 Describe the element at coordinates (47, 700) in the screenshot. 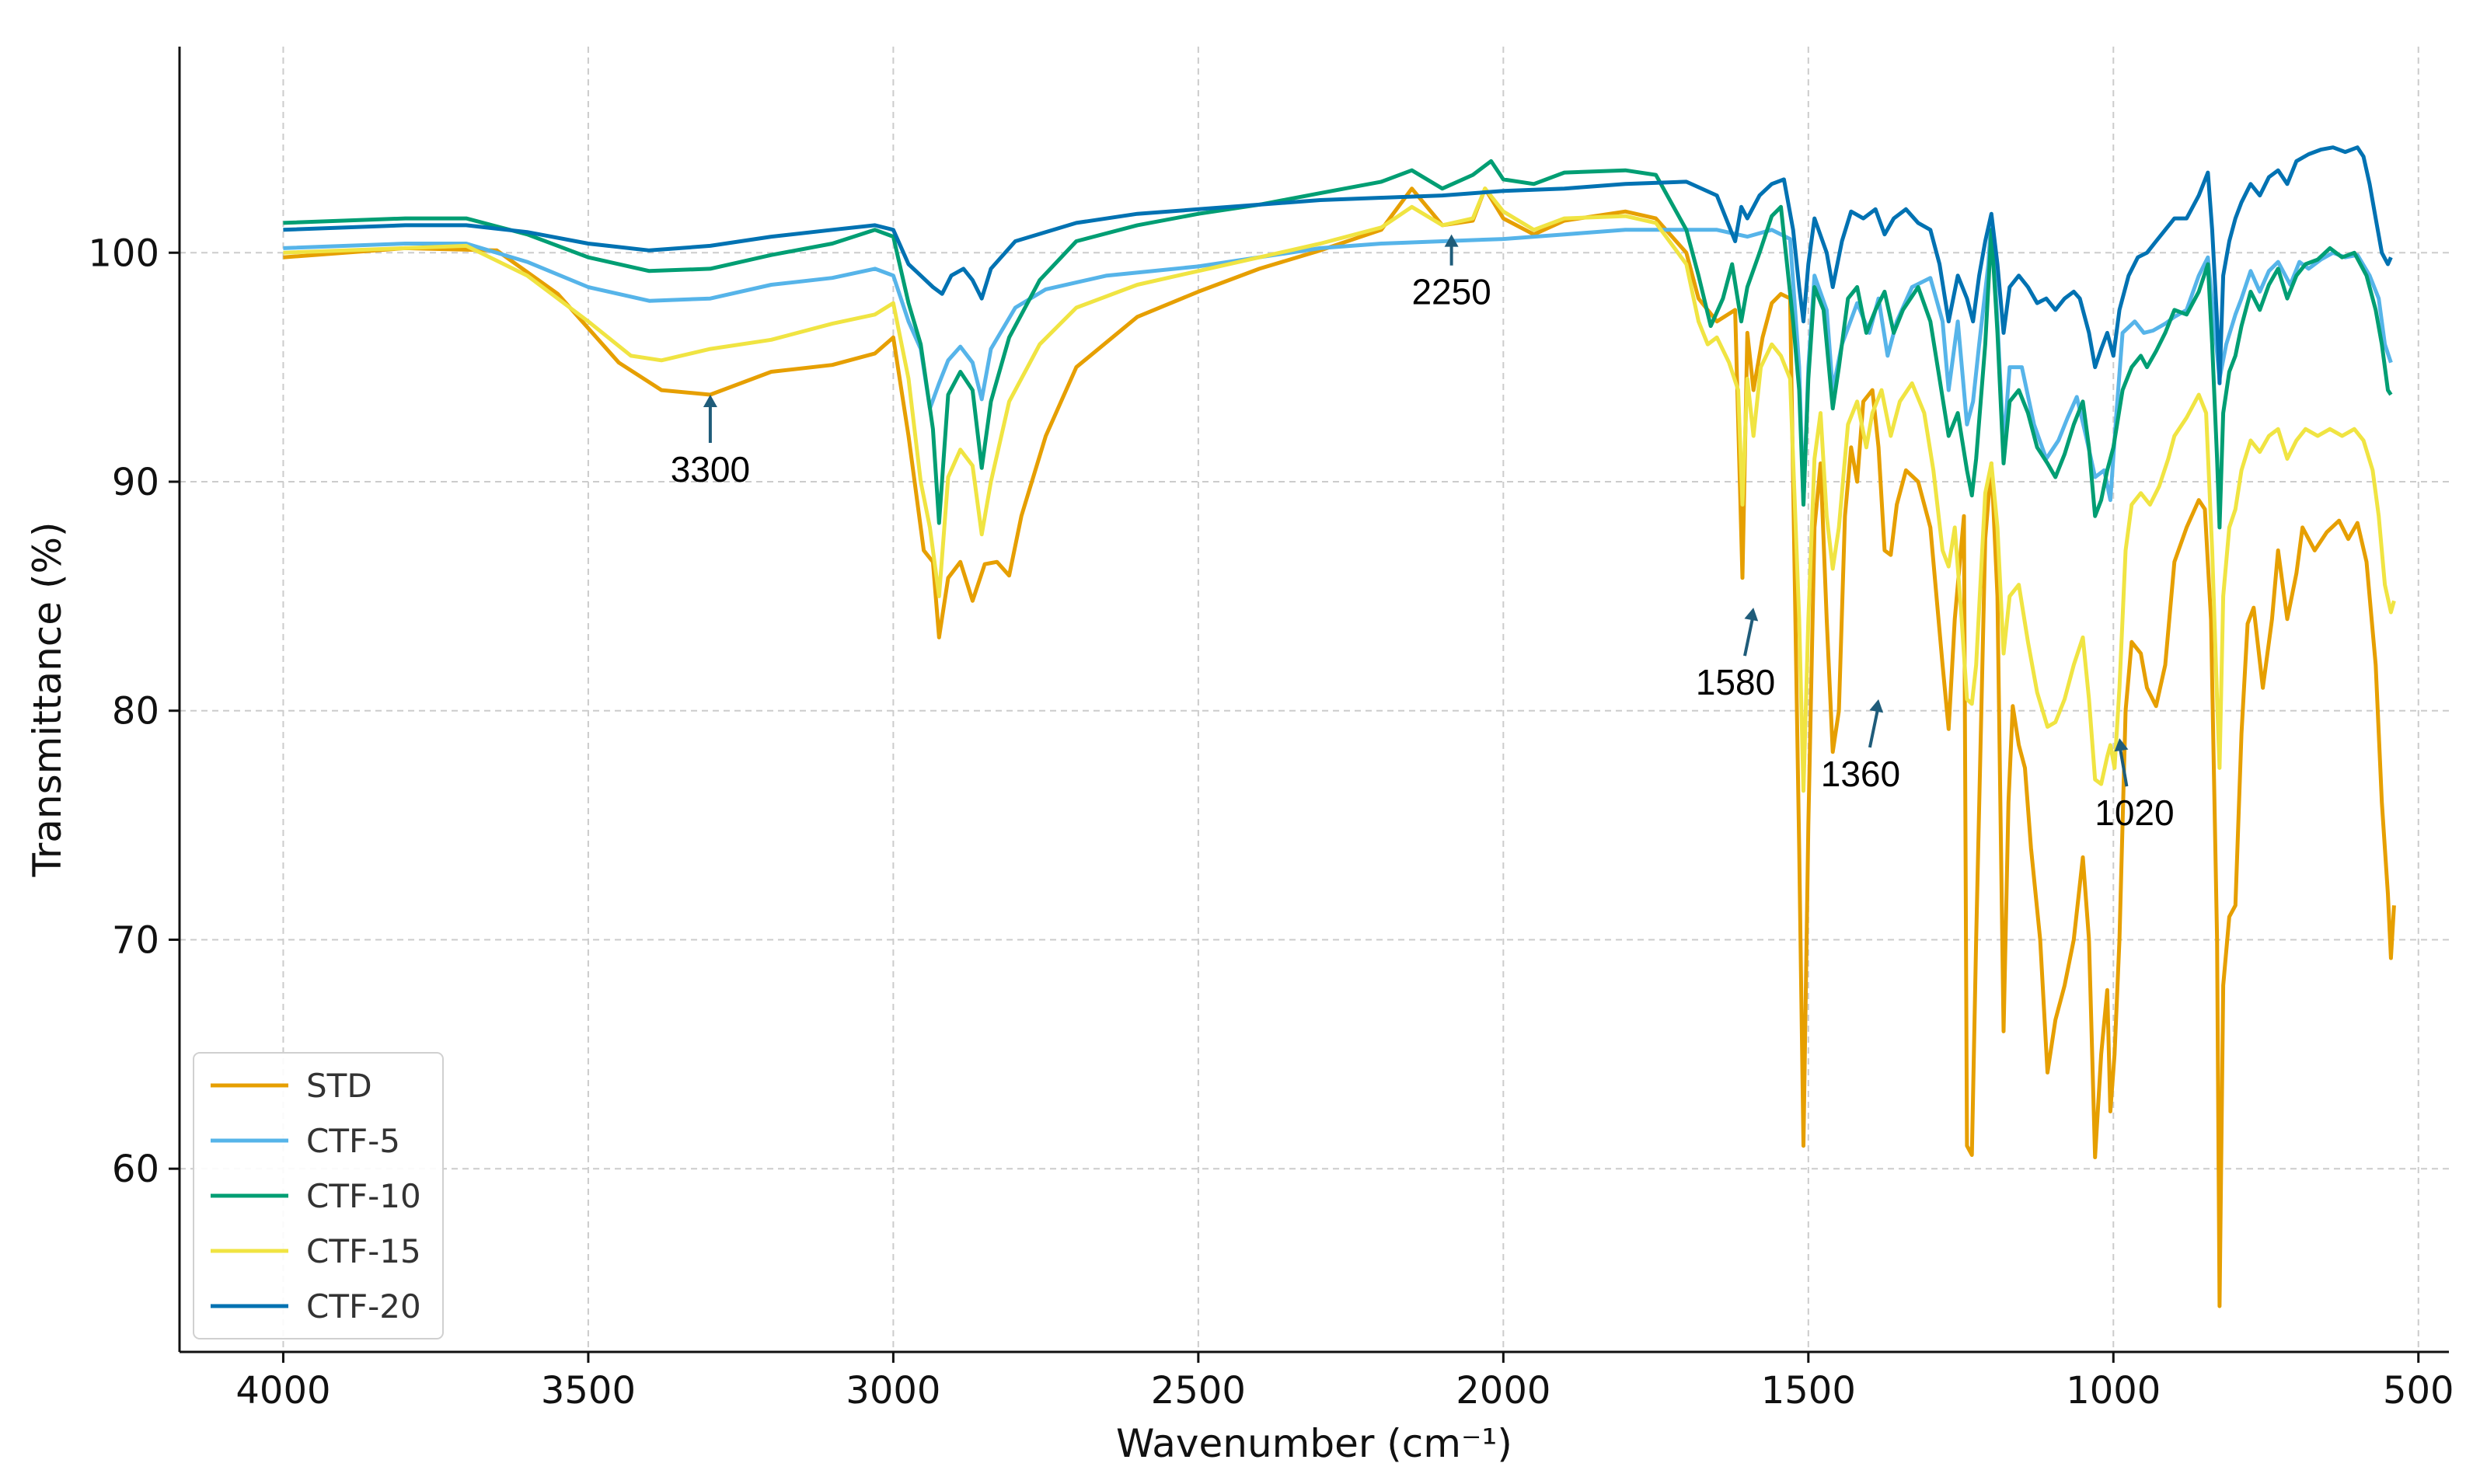

I see `y-axis-title: Transmittance (%)` at that location.